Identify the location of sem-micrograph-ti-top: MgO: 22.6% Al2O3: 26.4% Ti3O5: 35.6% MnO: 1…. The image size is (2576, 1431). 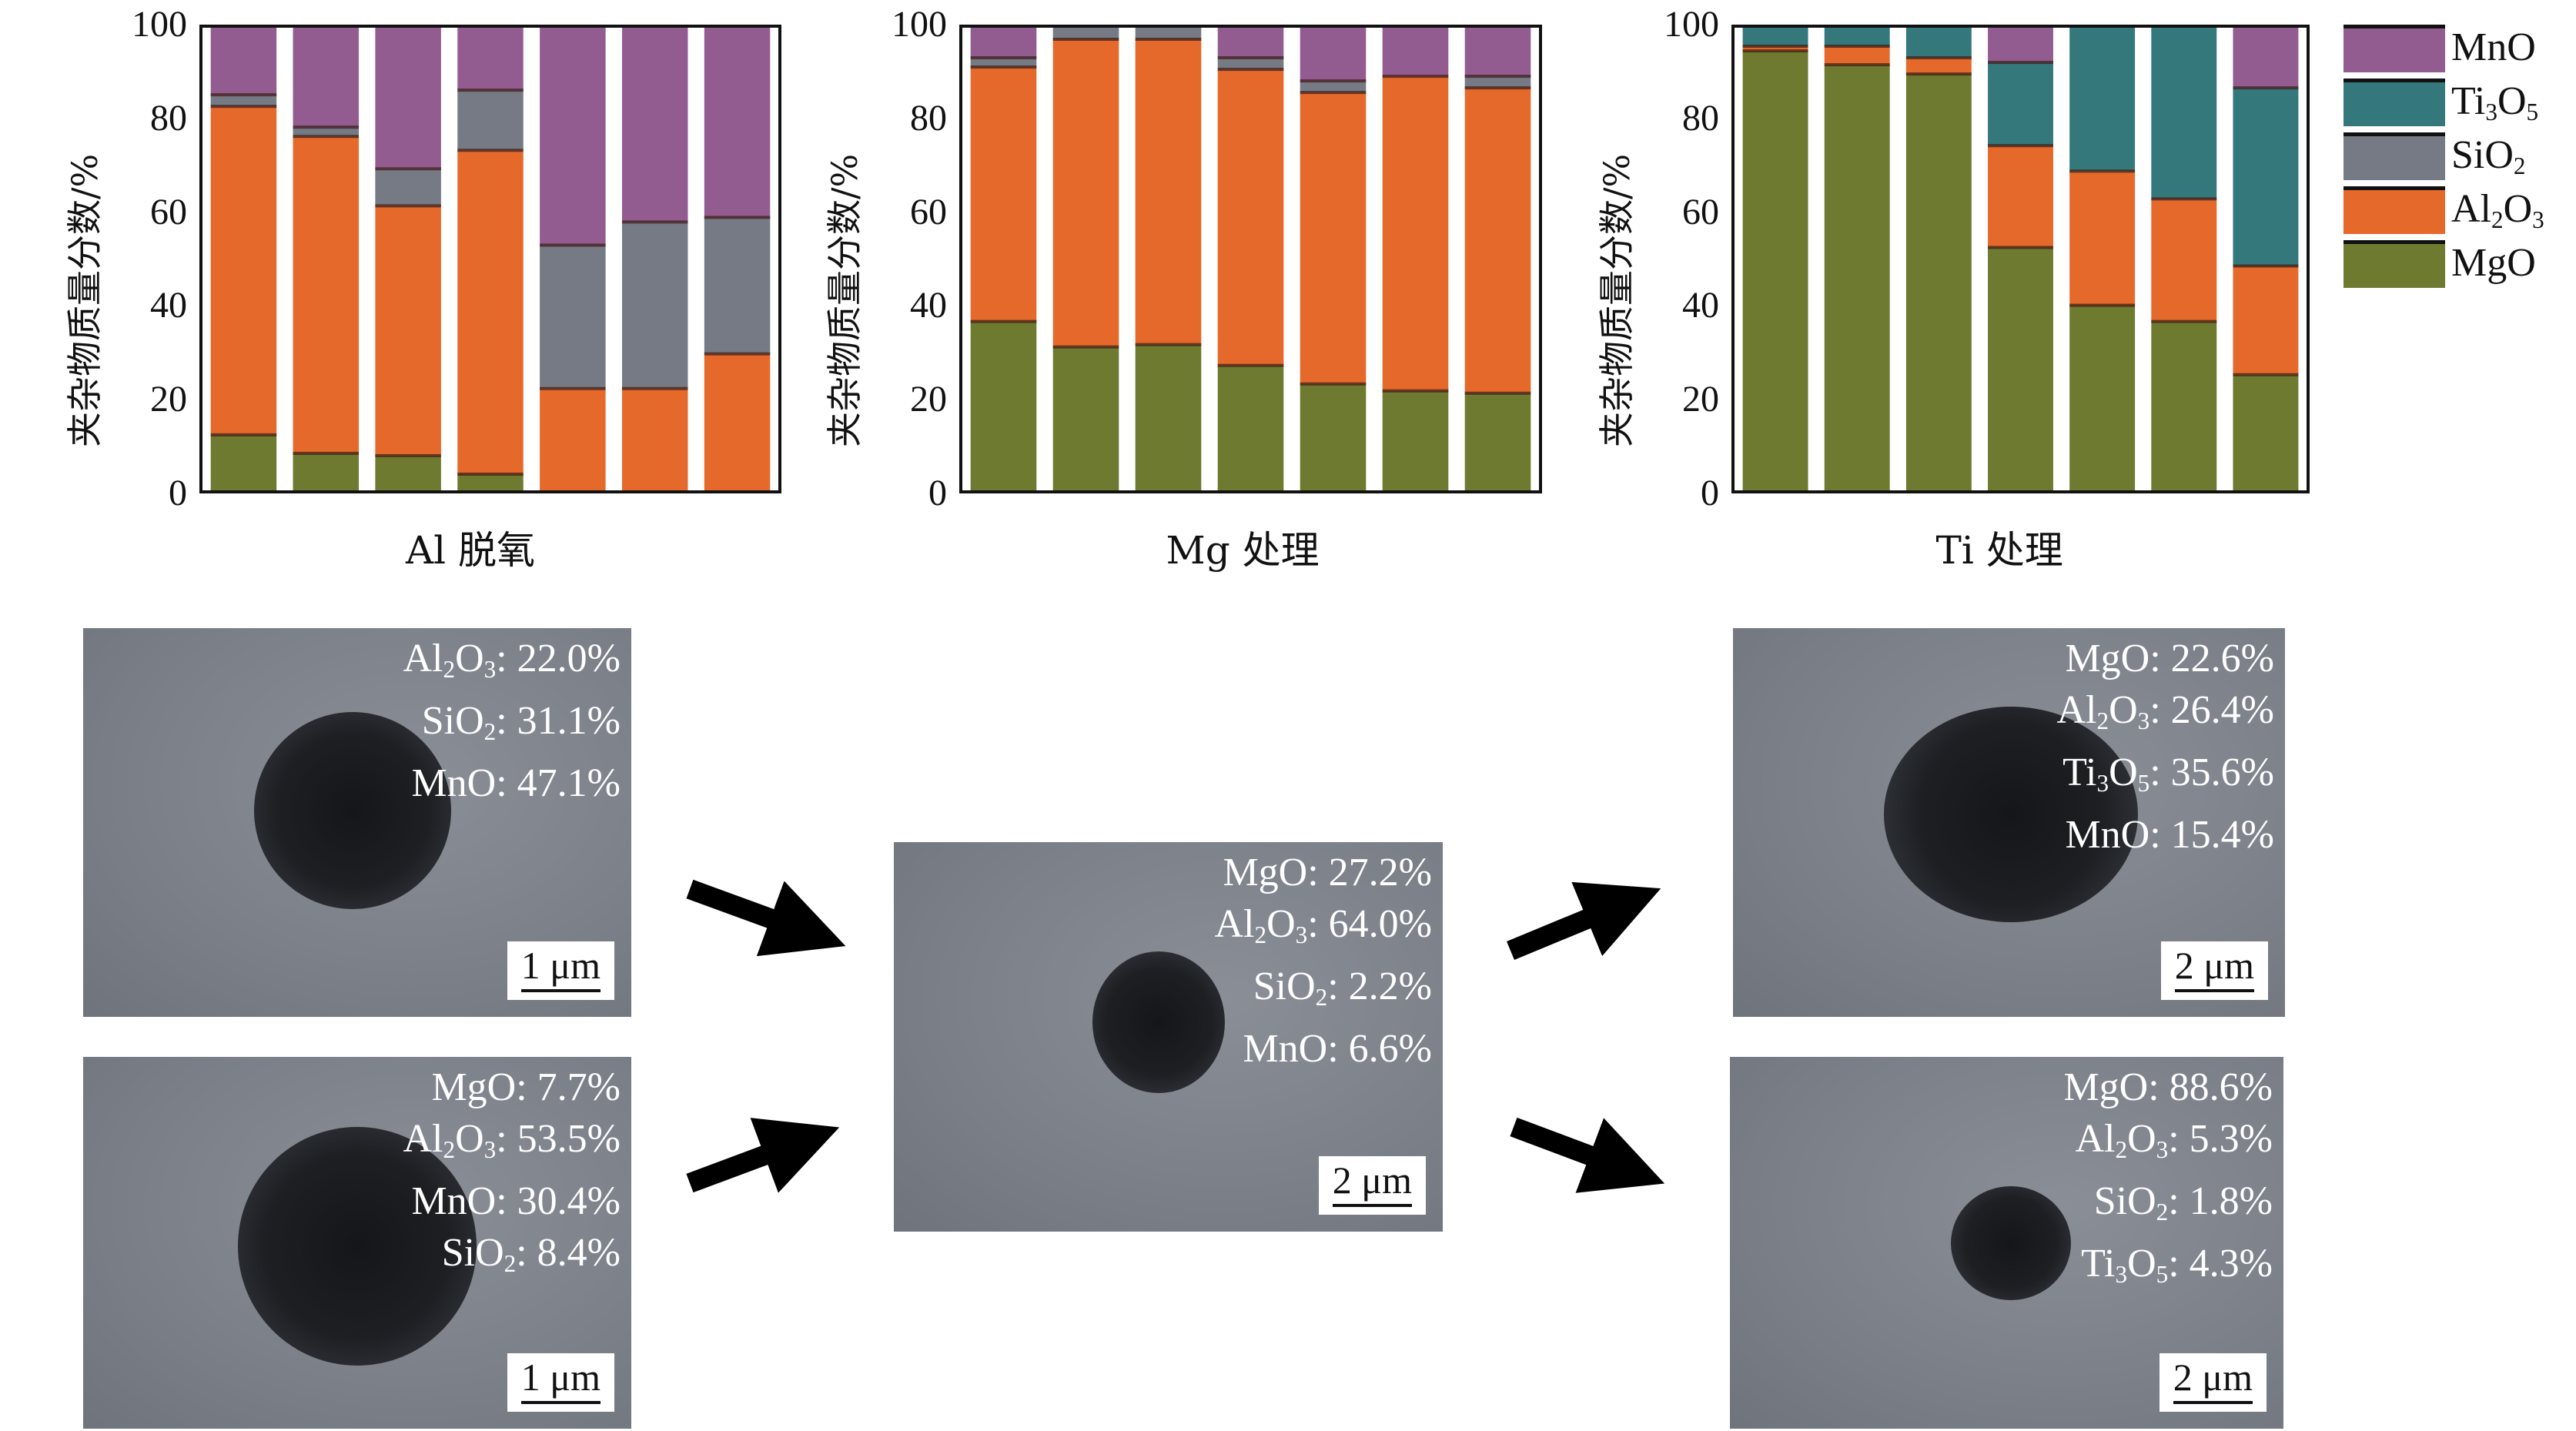
(2009, 822).